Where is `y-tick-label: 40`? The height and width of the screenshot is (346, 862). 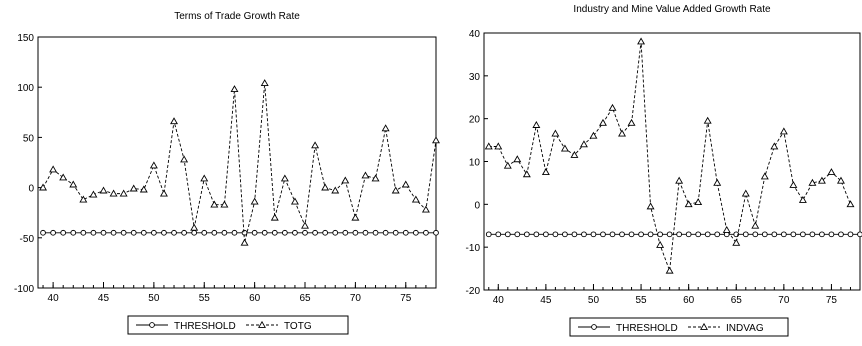
y-tick-label: 40 is located at coordinates (475, 34).